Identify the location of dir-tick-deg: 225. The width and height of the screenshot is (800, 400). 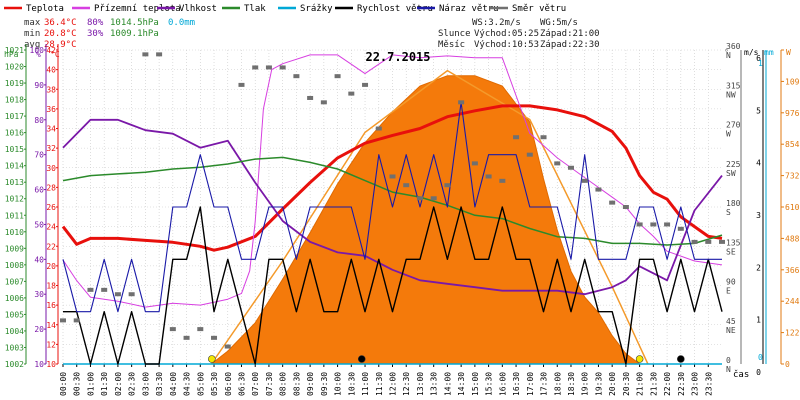
(733, 164).